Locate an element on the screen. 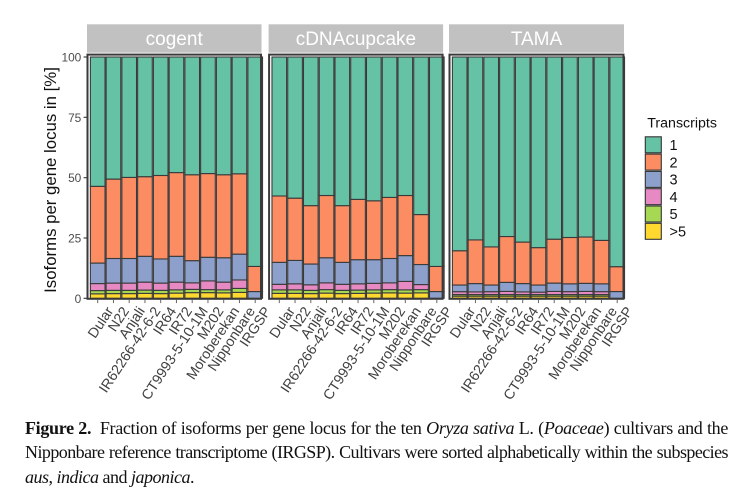 The width and height of the screenshot is (749, 496). svg-text: TAMA is located at coordinates (537, 39).